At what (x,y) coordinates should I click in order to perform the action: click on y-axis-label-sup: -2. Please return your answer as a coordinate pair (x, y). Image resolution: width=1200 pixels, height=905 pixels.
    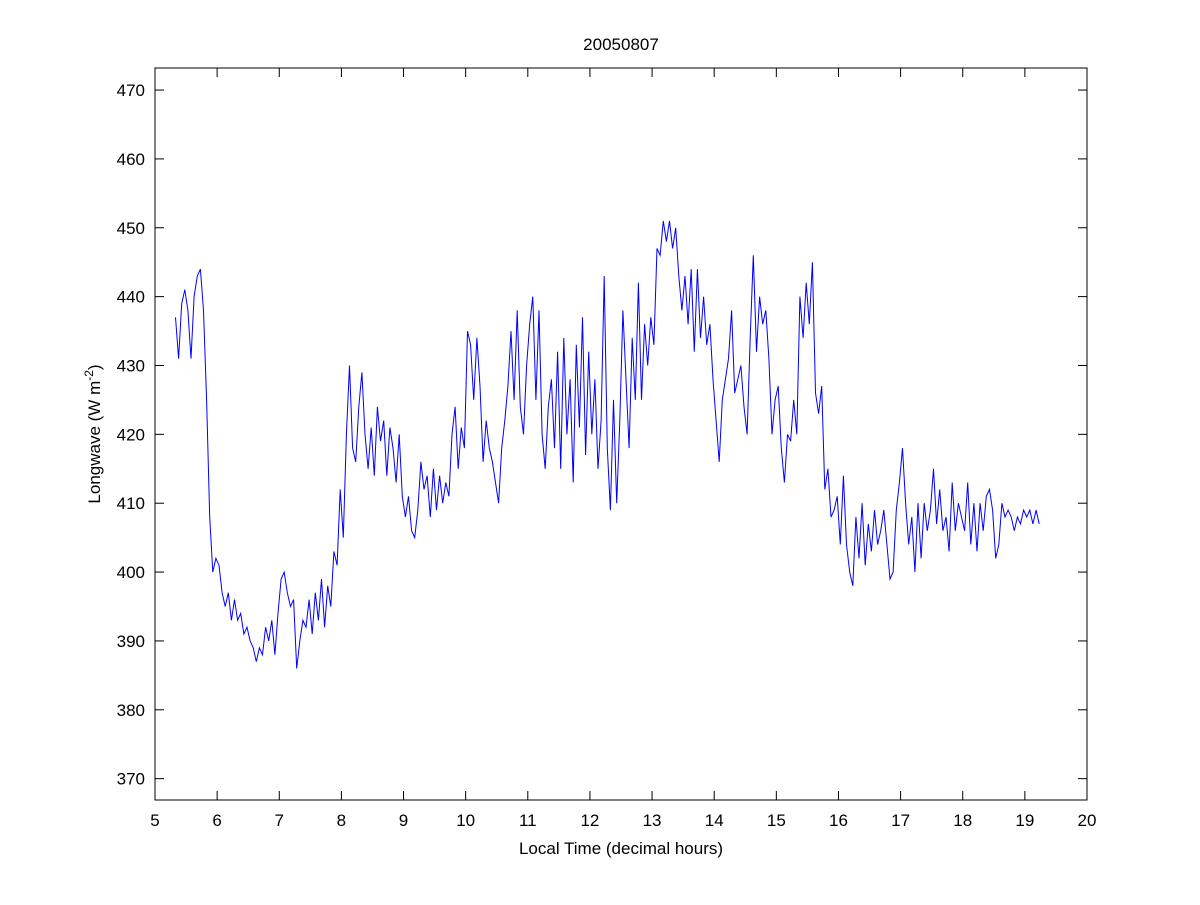
    Looking at the image, I should click on (89, 375).